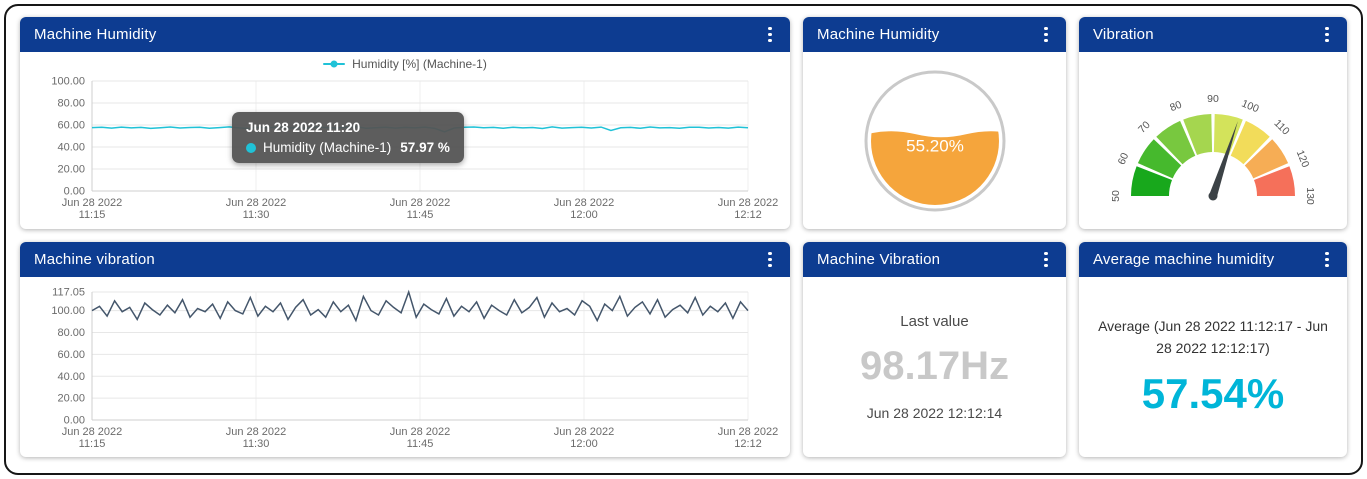  I want to click on panel-header: Vibration, so click(1213, 34).